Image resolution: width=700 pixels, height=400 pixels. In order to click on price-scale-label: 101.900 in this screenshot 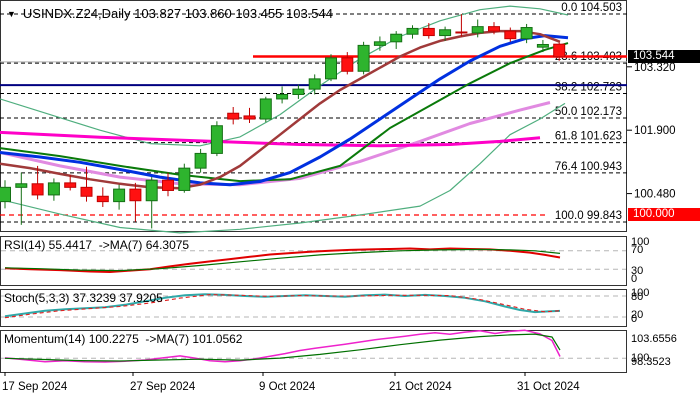, I will do `click(655, 131)`.